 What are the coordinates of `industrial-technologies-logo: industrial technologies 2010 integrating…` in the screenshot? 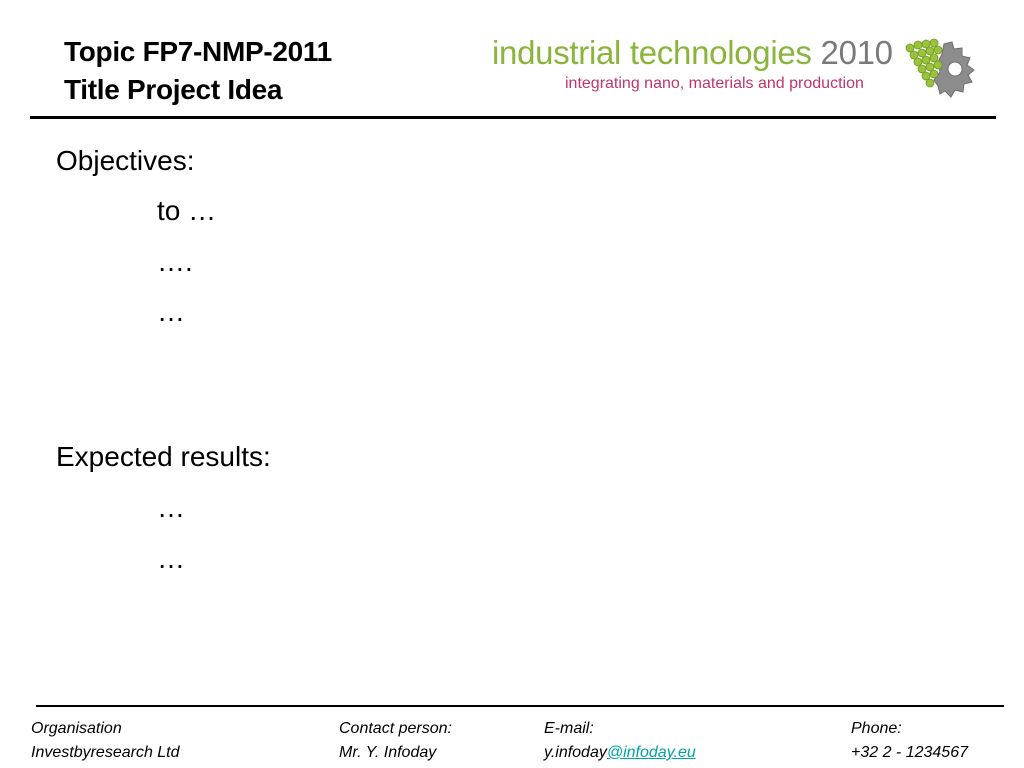 It's located at (740, 65).